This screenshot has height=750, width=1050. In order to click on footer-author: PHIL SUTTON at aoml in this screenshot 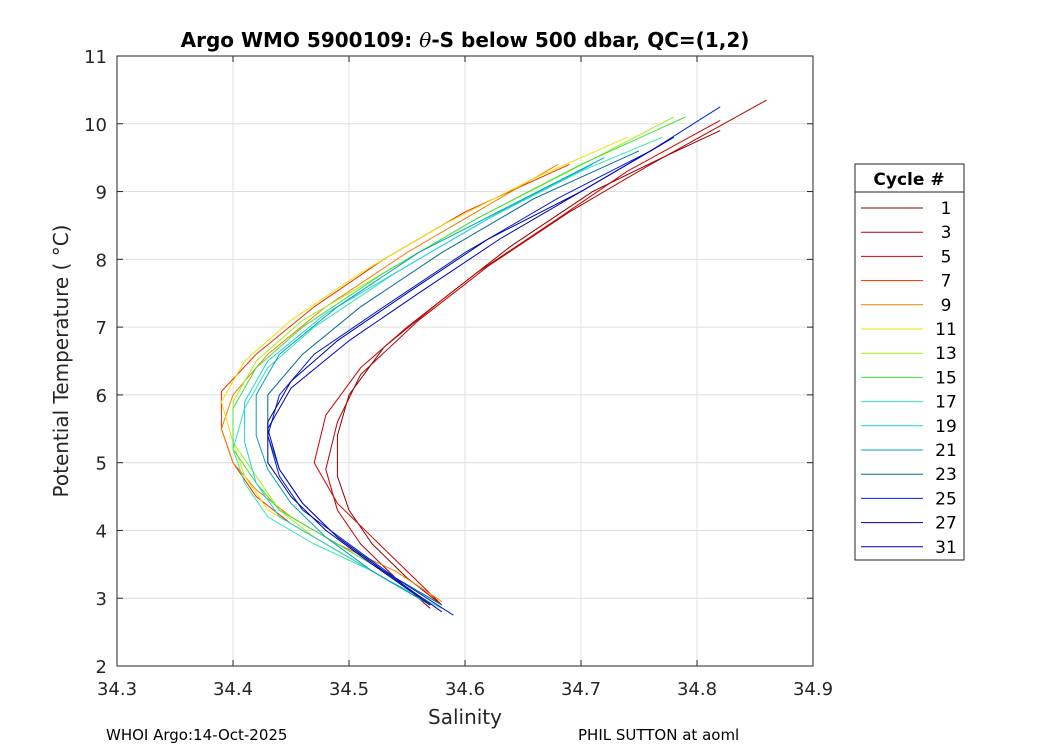, I will do `click(659, 735)`.